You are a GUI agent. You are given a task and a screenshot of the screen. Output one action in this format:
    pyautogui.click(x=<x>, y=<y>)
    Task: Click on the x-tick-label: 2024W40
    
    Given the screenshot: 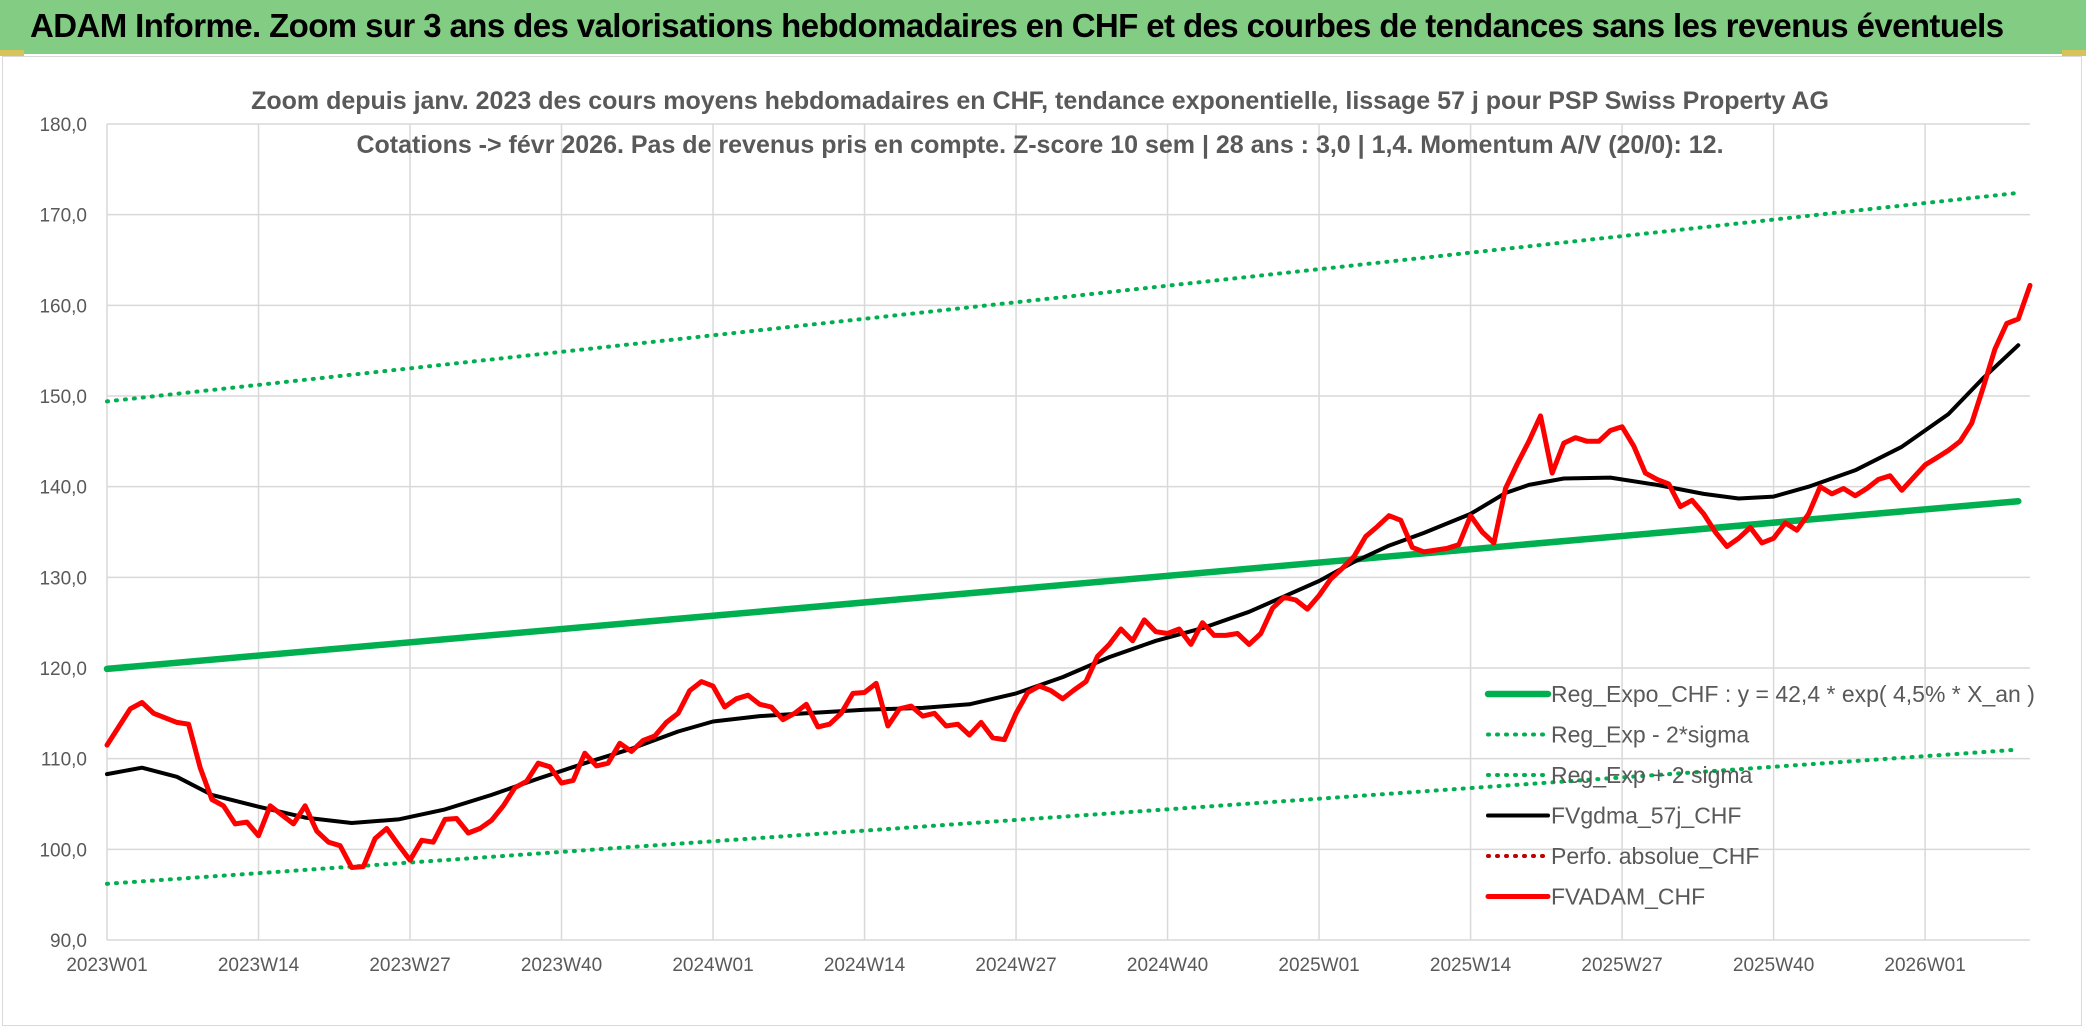 What is the action you would take?
    pyautogui.click(x=1167, y=965)
    